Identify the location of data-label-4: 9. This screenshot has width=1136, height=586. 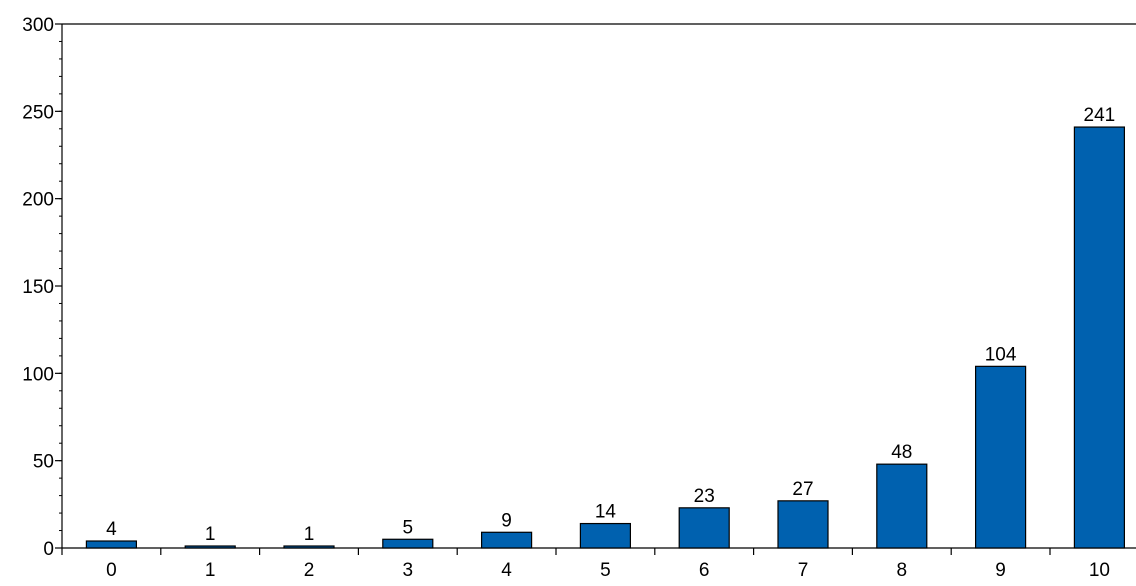
(506, 520).